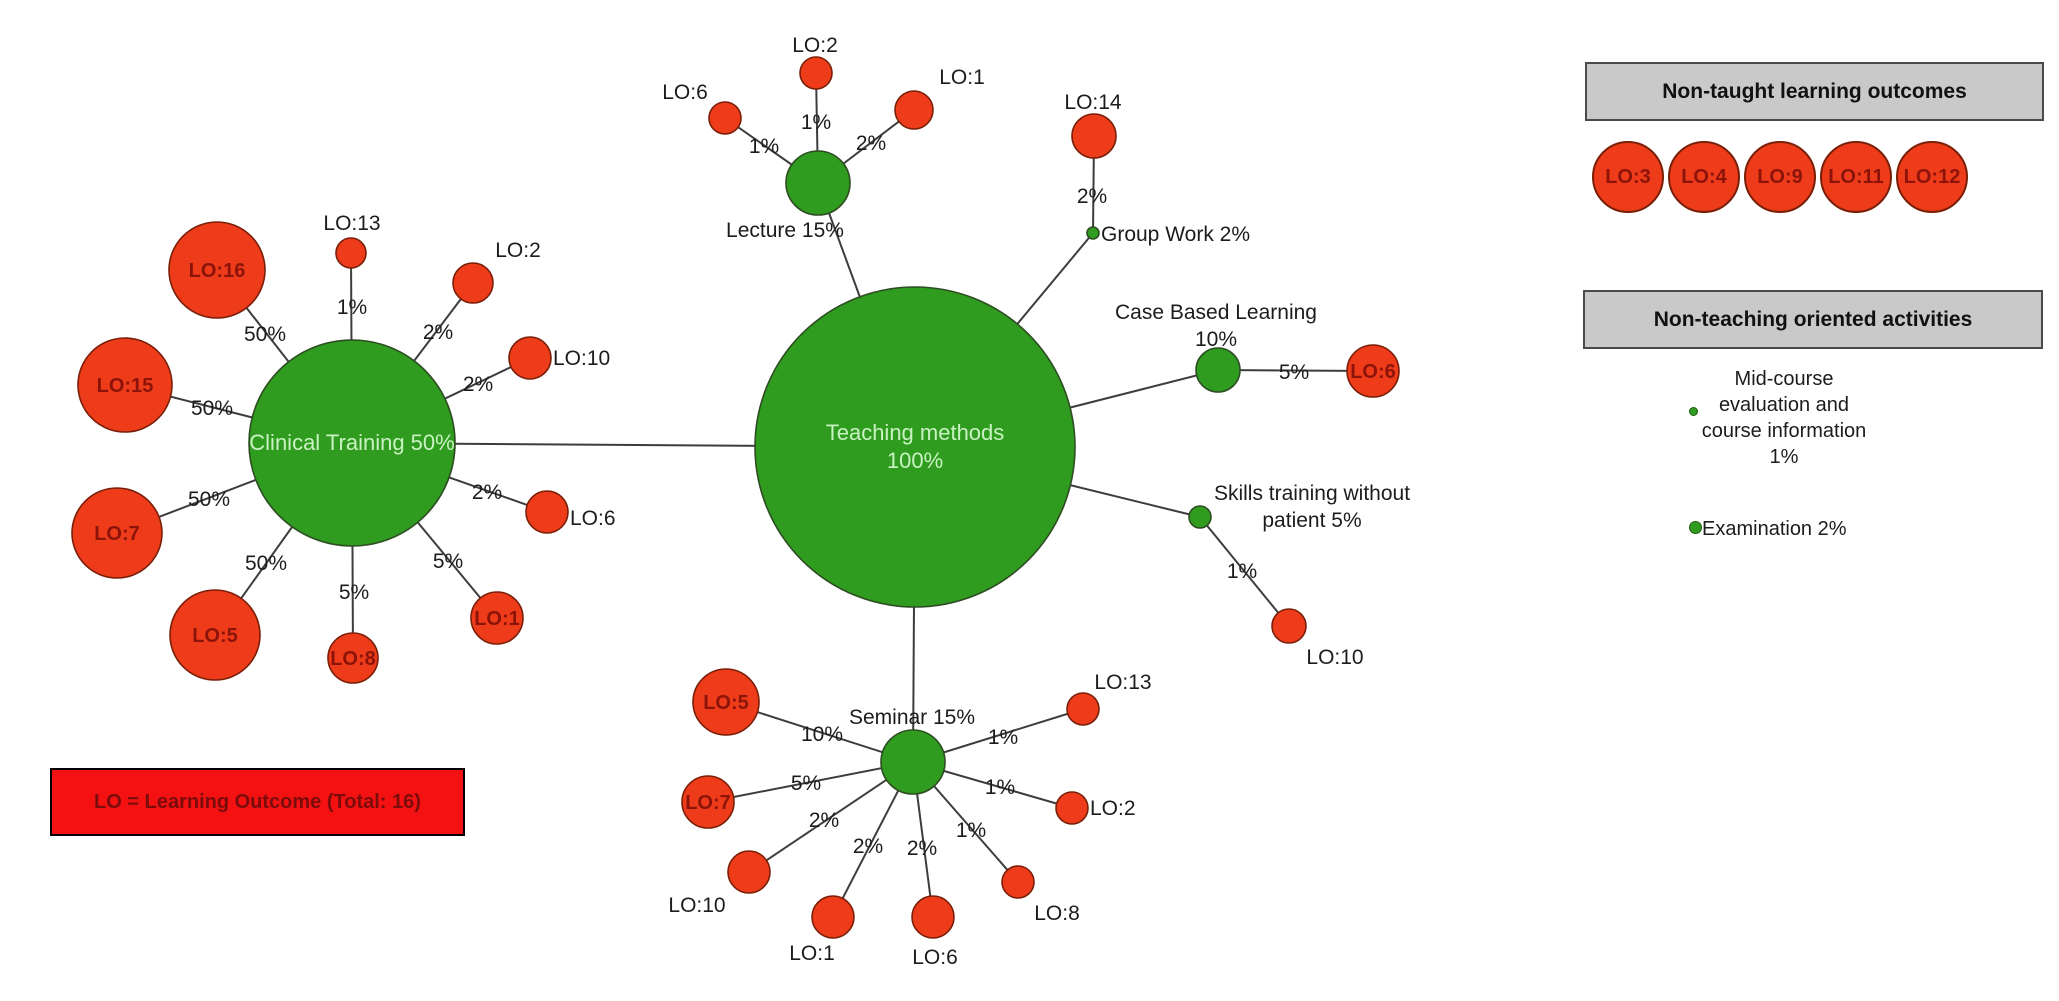 The width and height of the screenshot is (2059, 1001). I want to click on mid-course-evaluation-line: Mid-course, so click(1784, 379).